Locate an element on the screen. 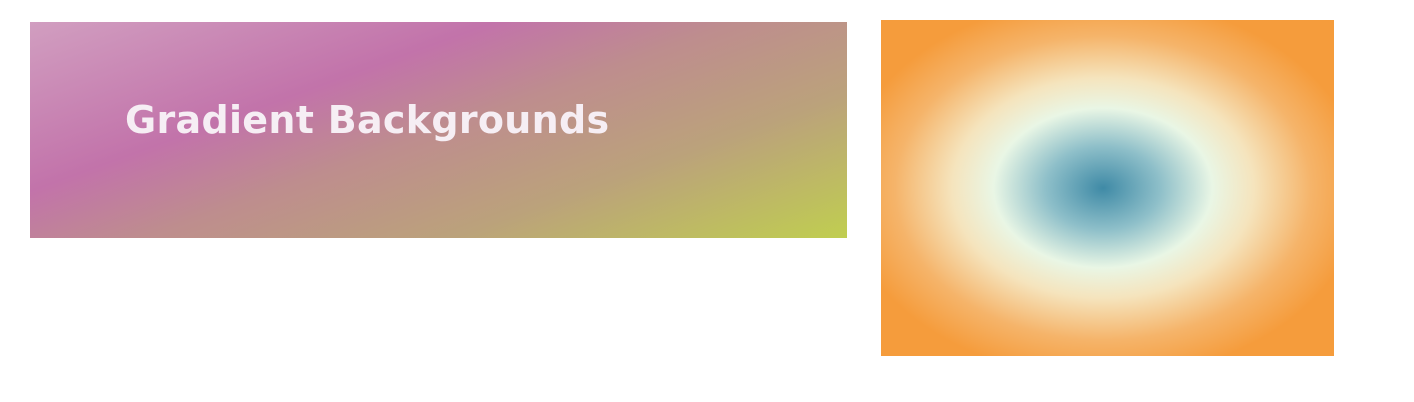 The width and height of the screenshot is (1414, 402). page-title: Gradient Backgrounds is located at coordinates (367, 120).